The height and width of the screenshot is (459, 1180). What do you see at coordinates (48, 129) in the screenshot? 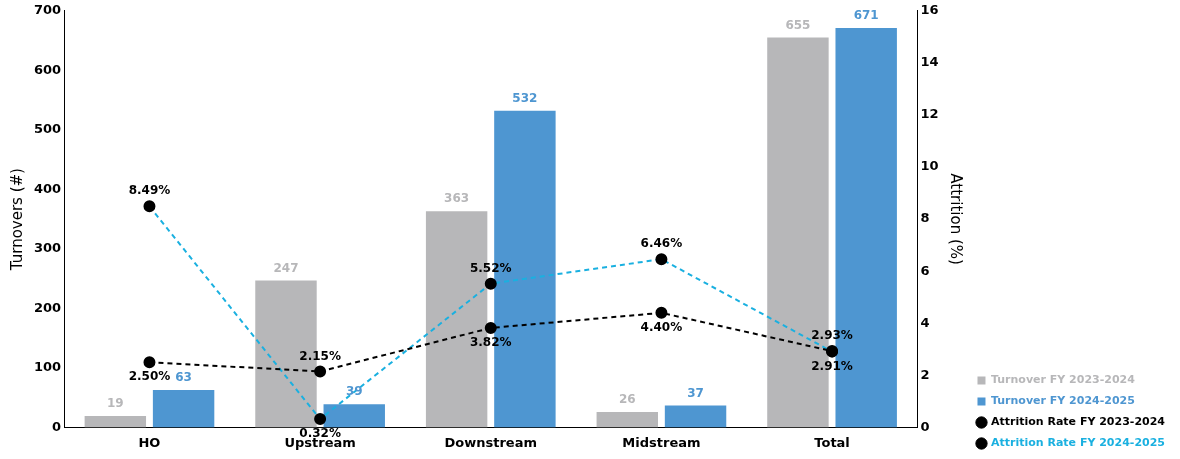
I see `y-tick-label: 500` at bounding box center [48, 129].